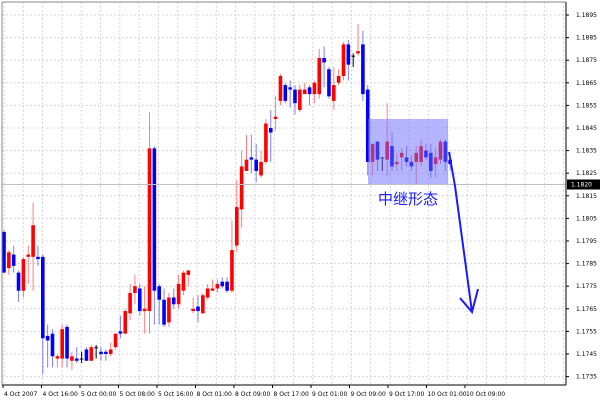 The height and width of the screenshot is (400, 600). Describe the element at coordinates (586, 331) in the screenshot. I see `y-tick-label: 1.1755` at that location.